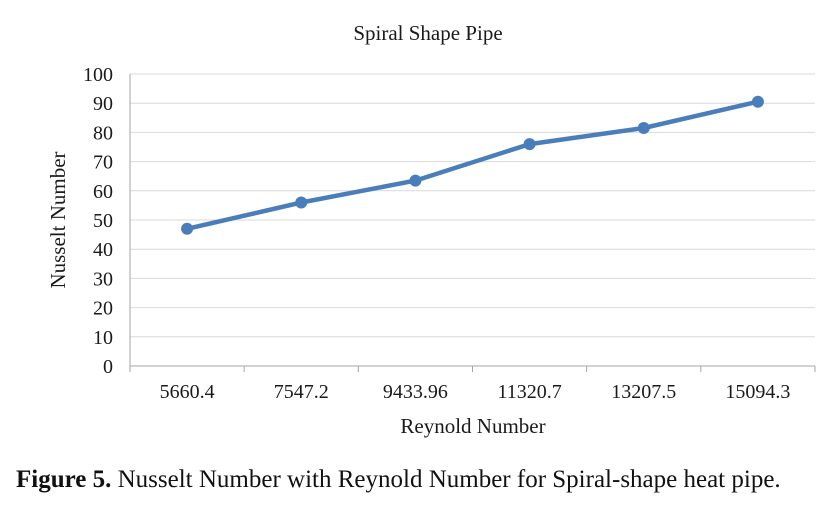  What do you see at coordinates (103, 163) in the screenshot?
I see `y-tick-label: 70` at bounding box center [103, 163].